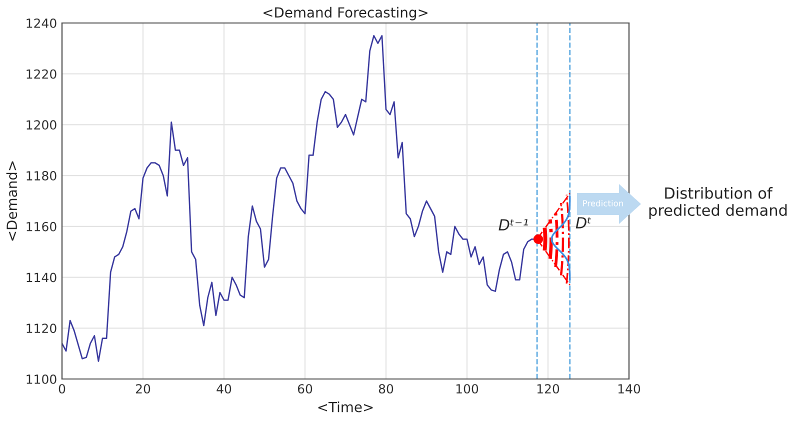 The width and height of the screenshot is (790, 421). I want to click on chart-title: <Demand Forecasting>, so click(346, 13).